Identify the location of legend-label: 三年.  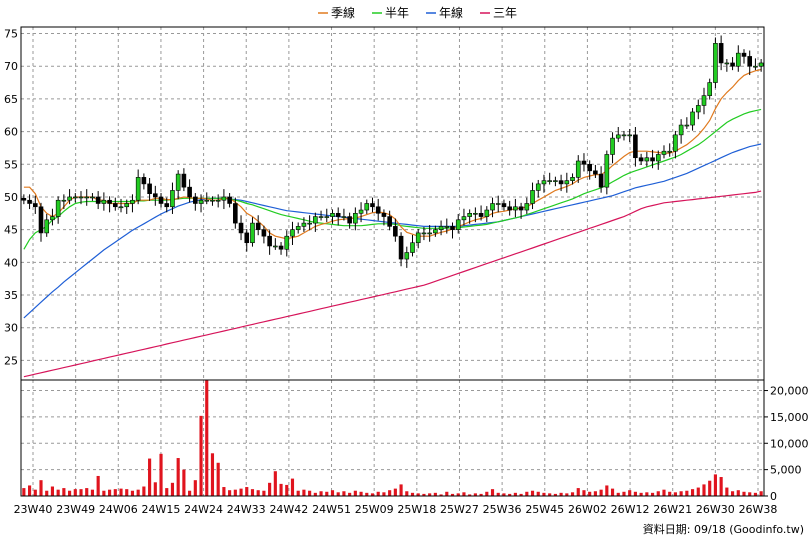
(505, 13).